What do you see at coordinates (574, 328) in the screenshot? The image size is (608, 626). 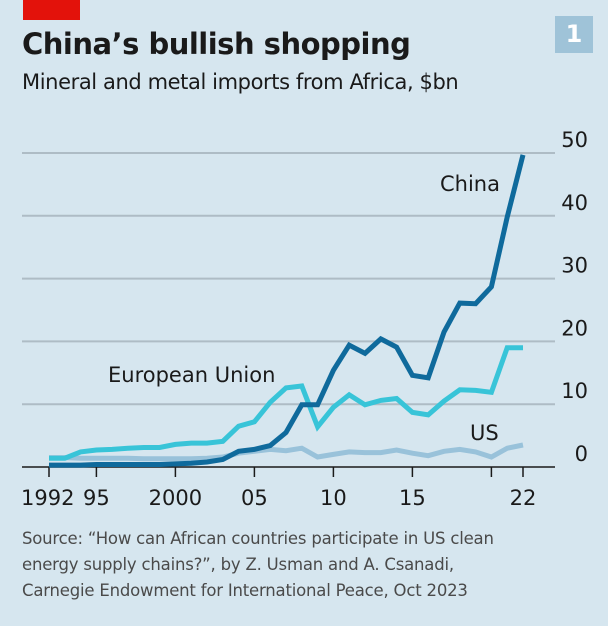 I see `y-tick-label: 20` at bounding box center [574, 328].